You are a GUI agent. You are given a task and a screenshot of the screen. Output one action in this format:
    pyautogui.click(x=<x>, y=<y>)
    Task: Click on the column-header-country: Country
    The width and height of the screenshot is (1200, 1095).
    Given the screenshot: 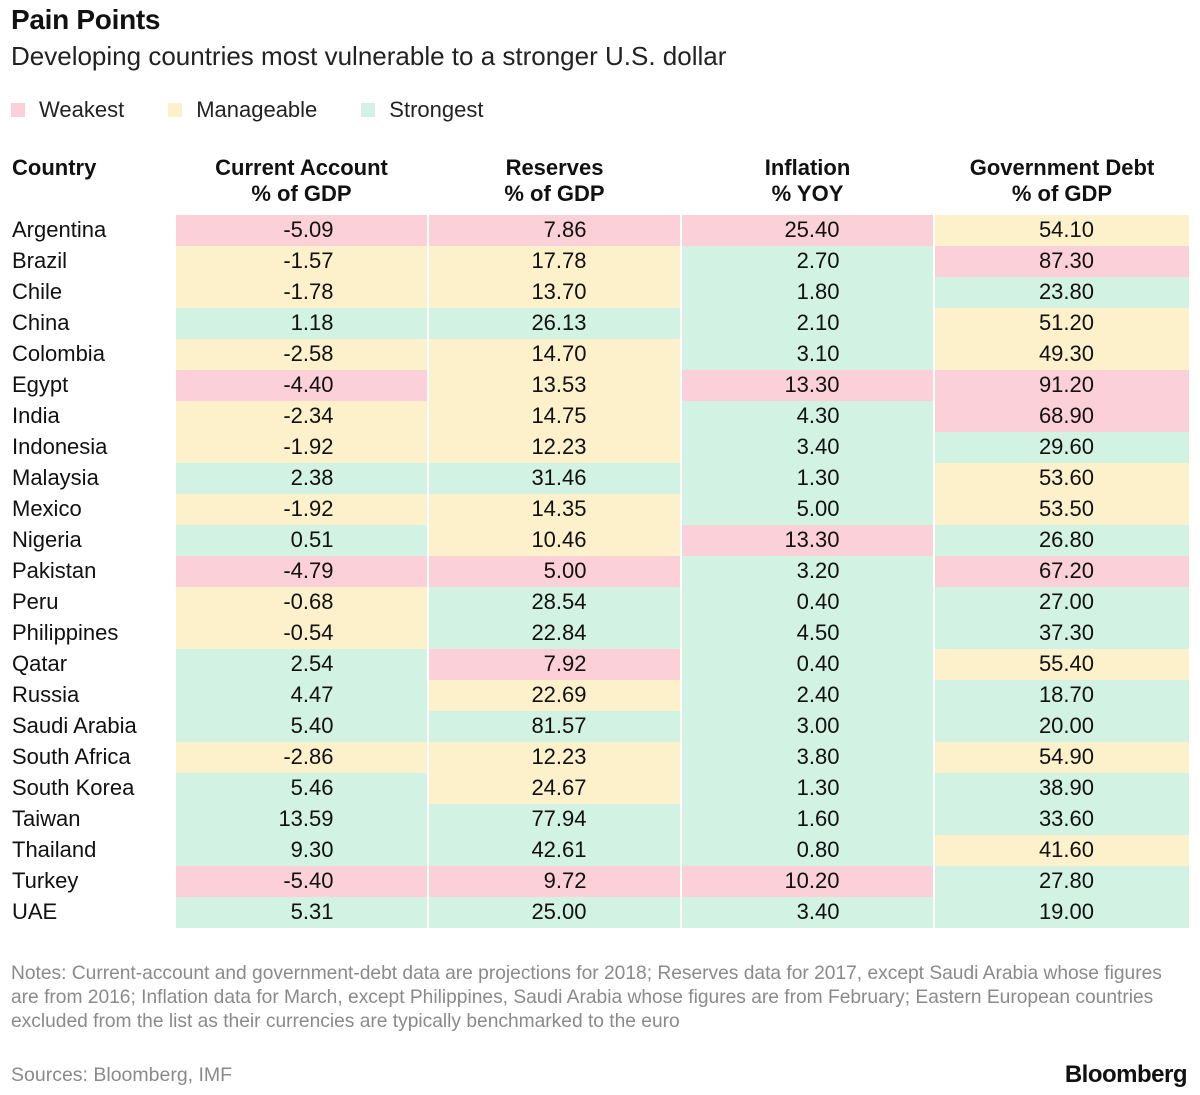 What is the action you would take?
    pyautogui.click(x=91, y=185)
    